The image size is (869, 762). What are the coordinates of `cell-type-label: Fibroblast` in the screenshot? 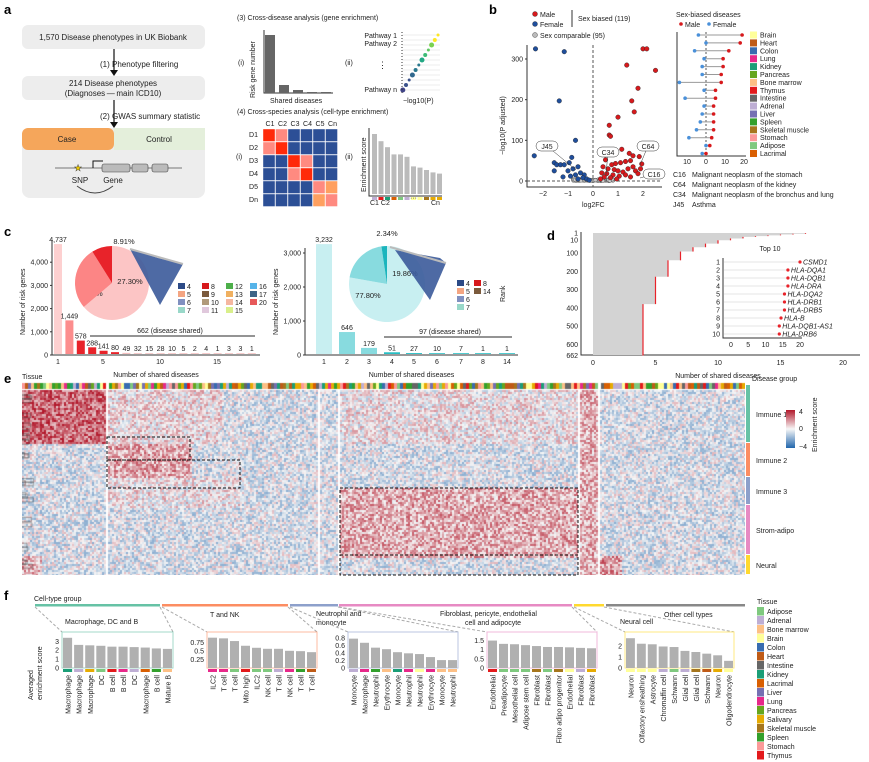 It's located at (593, 690).